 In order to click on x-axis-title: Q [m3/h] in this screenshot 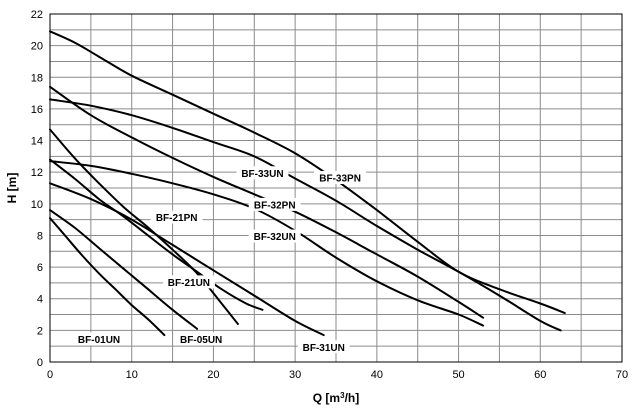, I will do `click(336, 398)`.